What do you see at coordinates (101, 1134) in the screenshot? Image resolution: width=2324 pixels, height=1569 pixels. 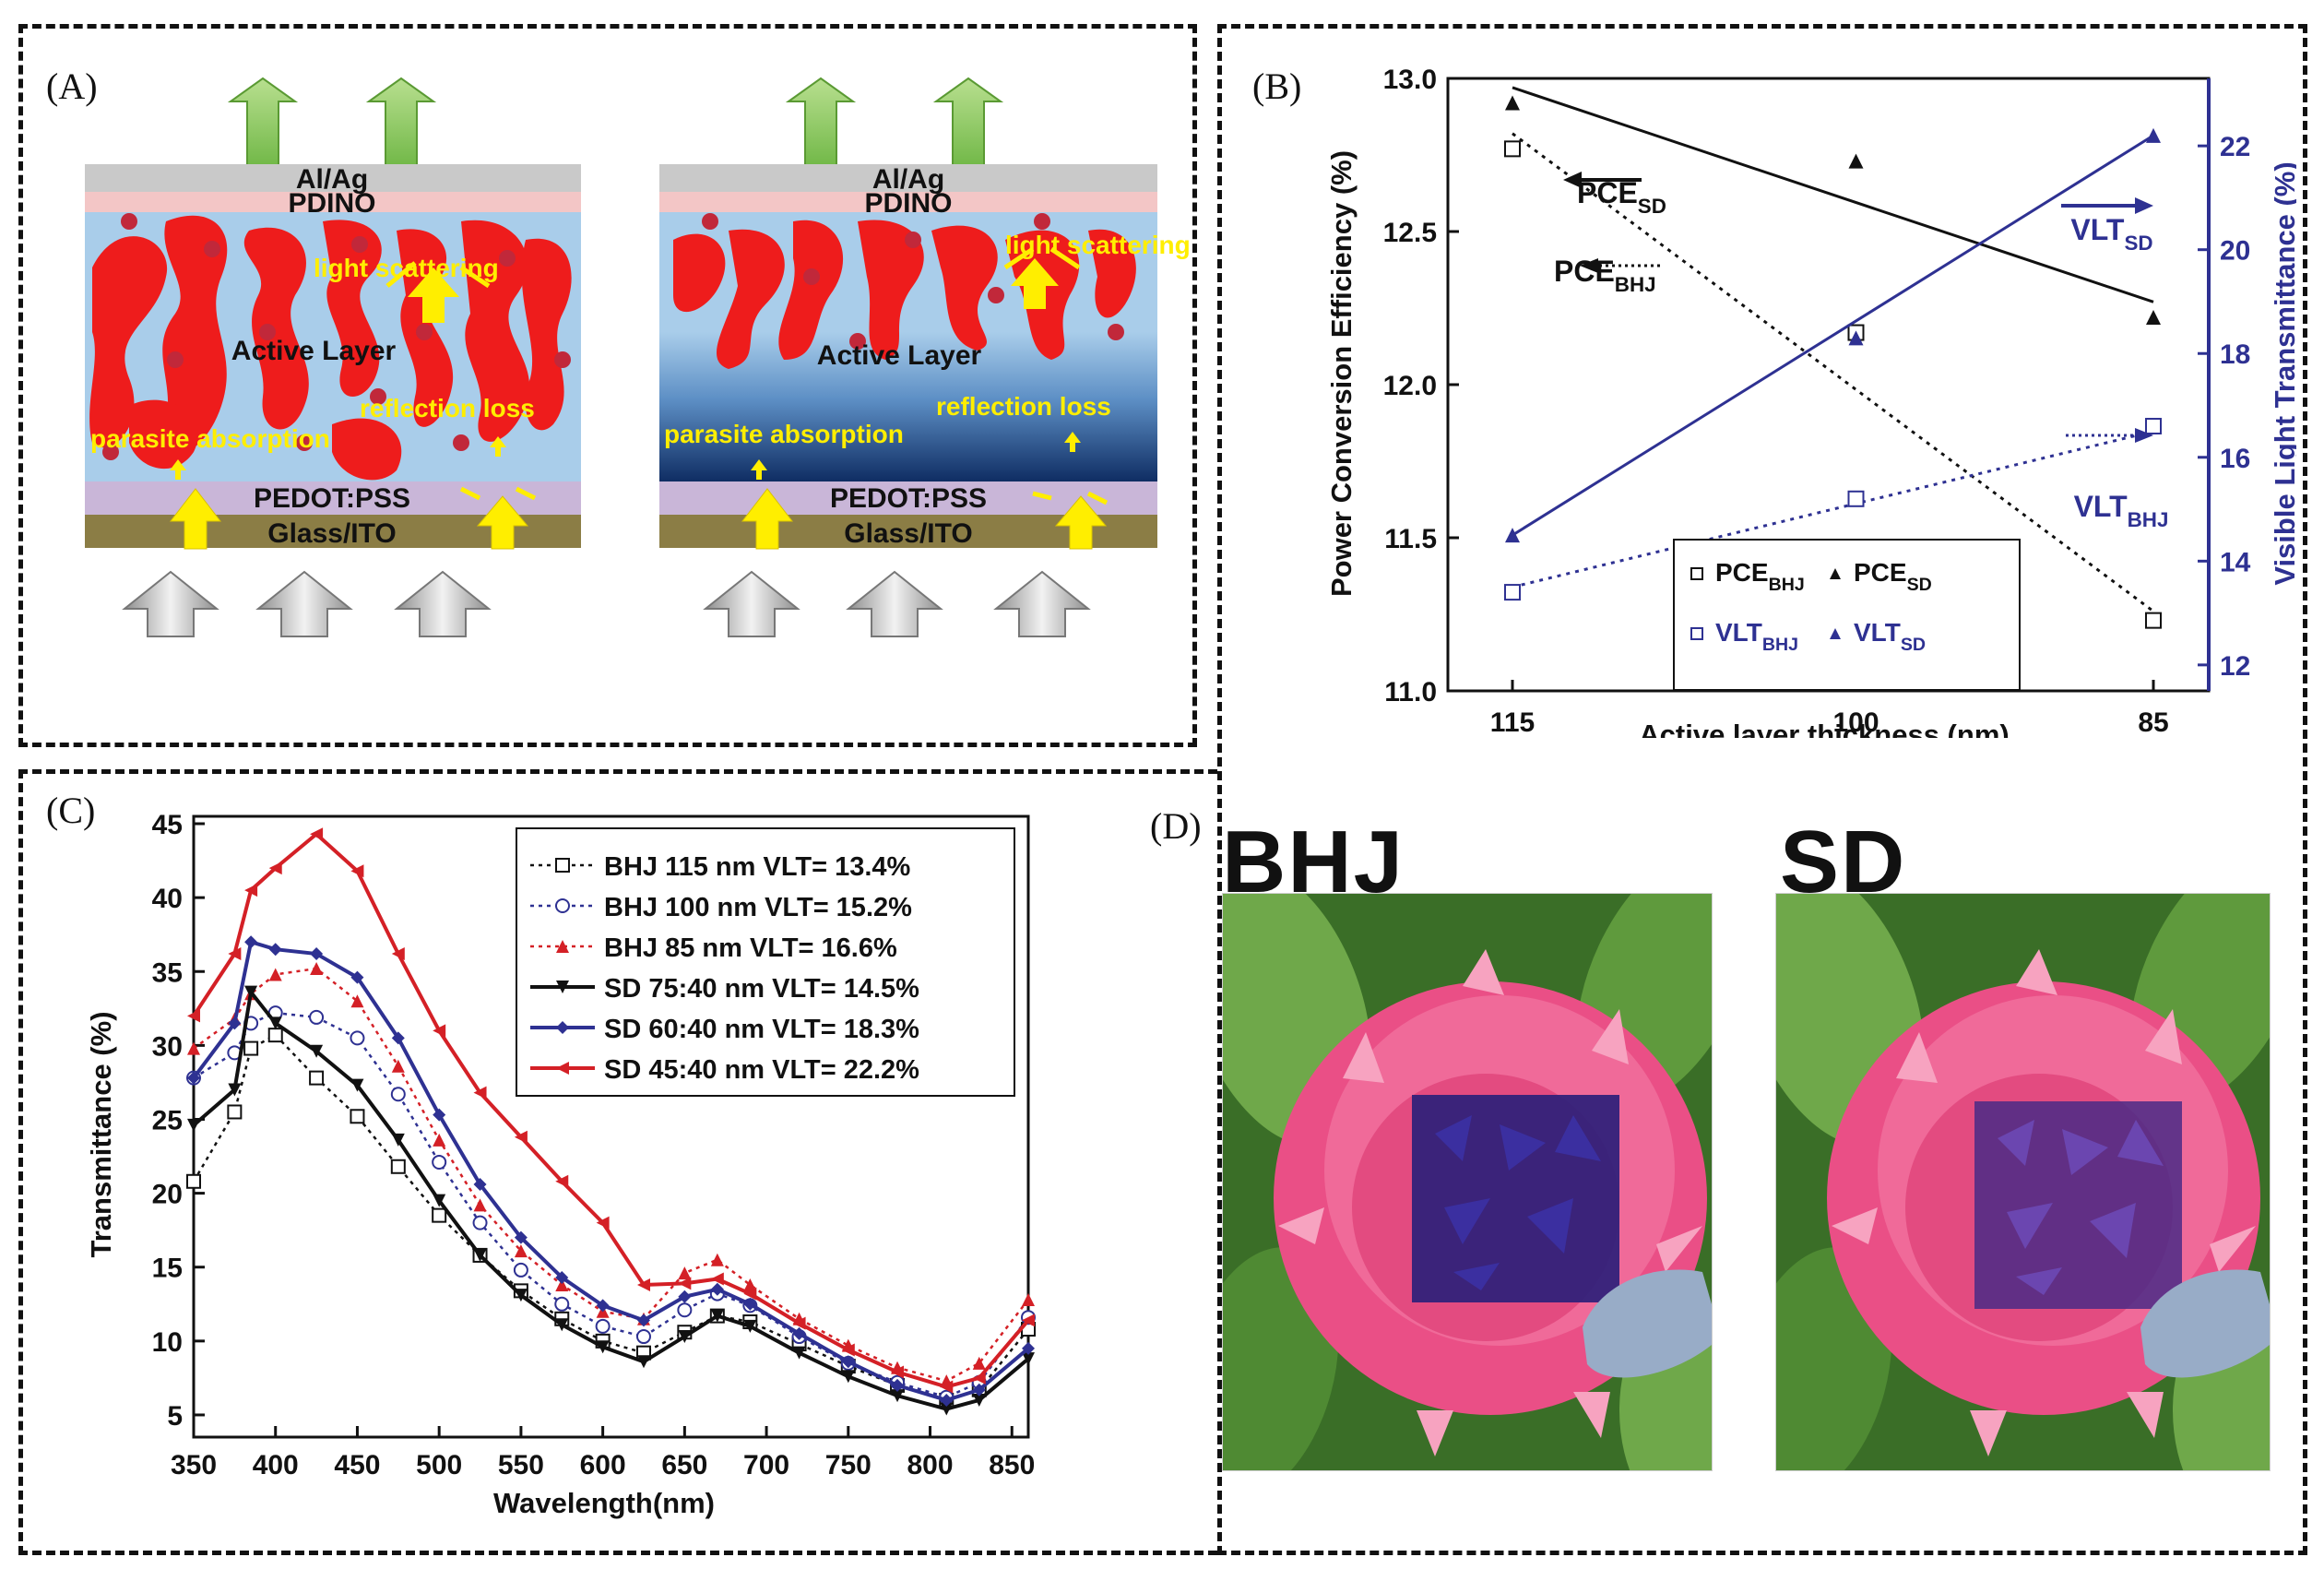 I see `y-axis-label: Transmittance (%)` at bounding box center [101, 1134].